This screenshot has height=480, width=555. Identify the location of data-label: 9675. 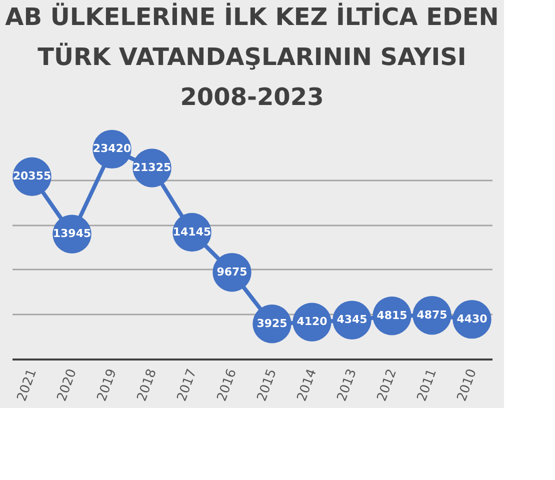
(232, 271).